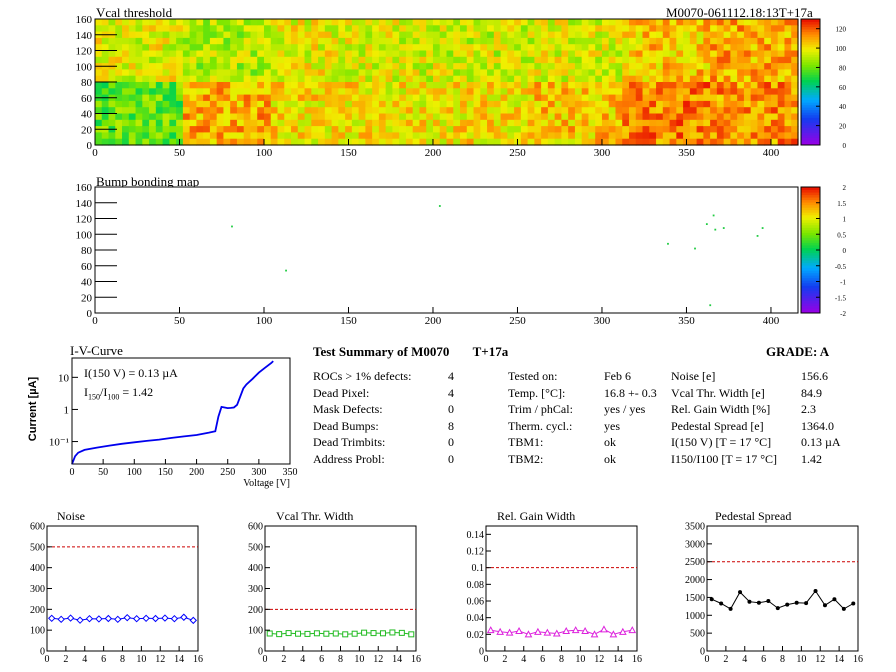  I want to click on iv-ratio-i1: I, so click(86, 392).